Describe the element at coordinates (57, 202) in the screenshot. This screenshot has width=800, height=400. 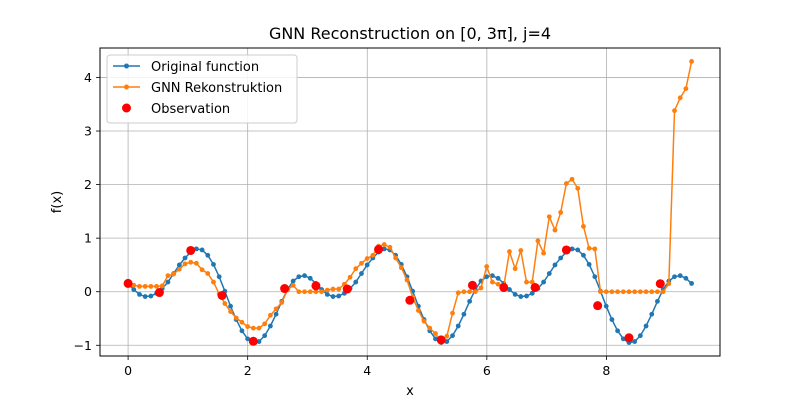
I see `y-axis-label: f(x)` at that location.